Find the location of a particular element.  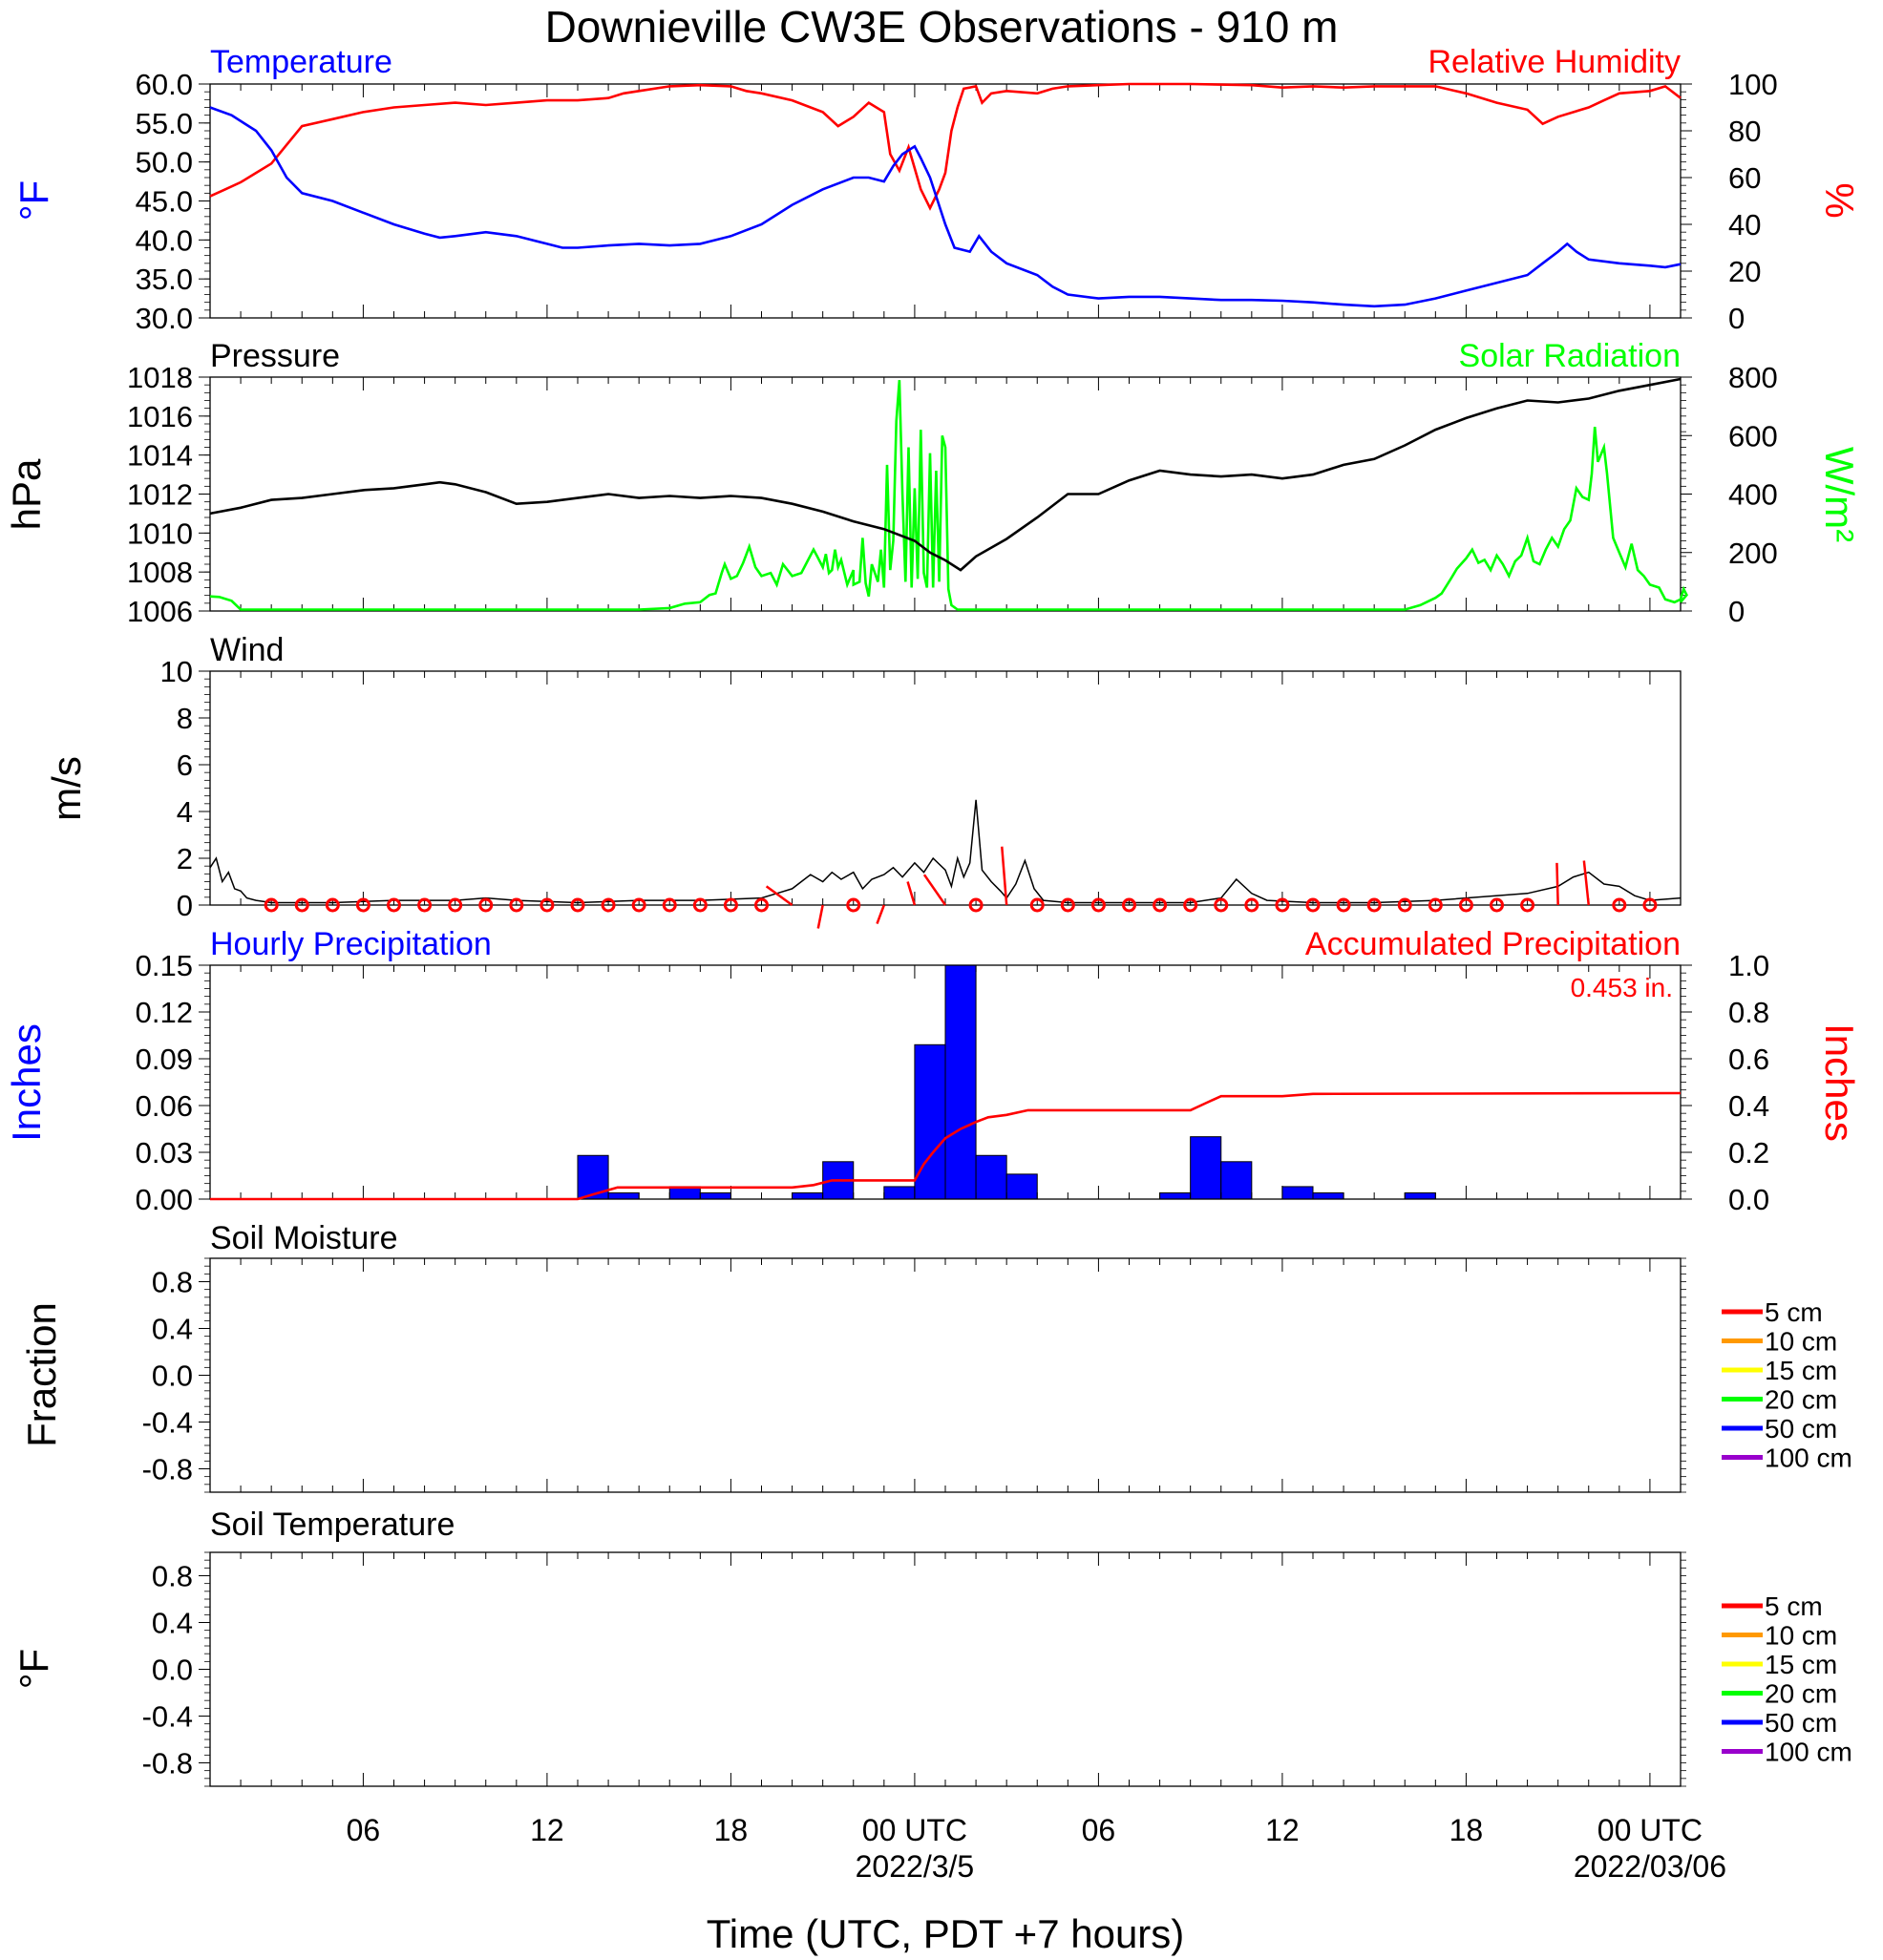

y-axis-label-left: hPa is located at coordinates (26, 494).